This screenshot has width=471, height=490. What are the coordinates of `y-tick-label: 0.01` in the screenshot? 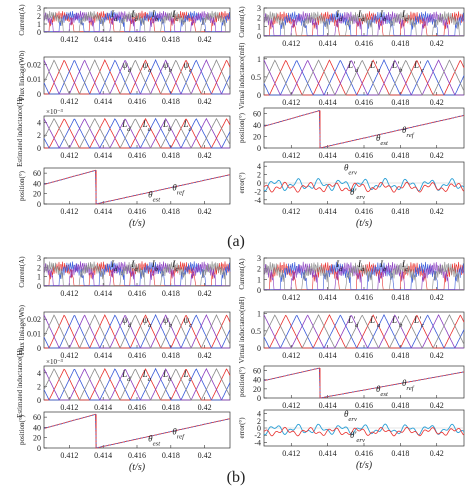 It's located at (34, 79).